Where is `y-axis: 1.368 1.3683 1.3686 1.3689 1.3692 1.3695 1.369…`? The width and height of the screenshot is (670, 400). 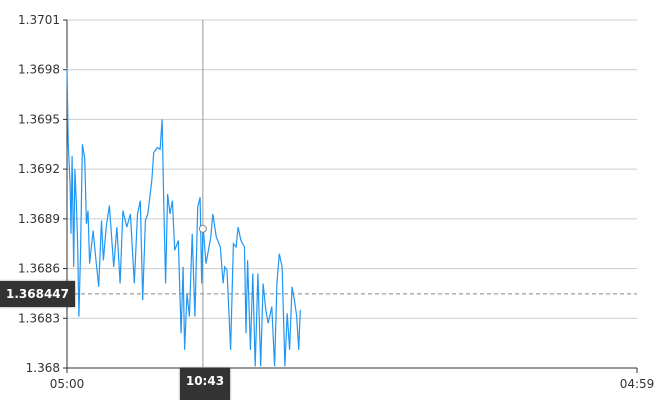 y-axis: 1.368 1.3683 1.3686 1.3689 1.3692 1.3695 1.369… is located at coordinates (42, 194).